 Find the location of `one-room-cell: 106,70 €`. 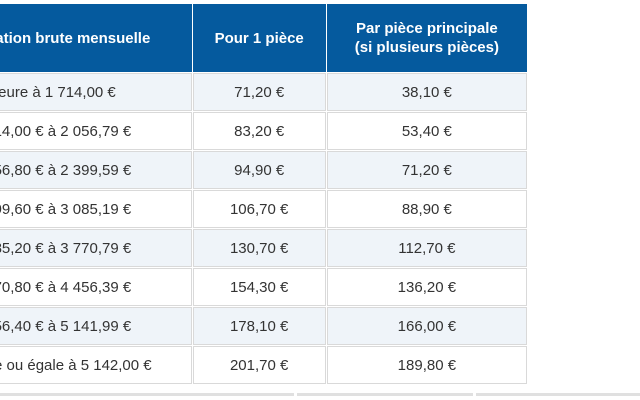

one-room-cell: 106,70 € is located at coordinates (259, 209).